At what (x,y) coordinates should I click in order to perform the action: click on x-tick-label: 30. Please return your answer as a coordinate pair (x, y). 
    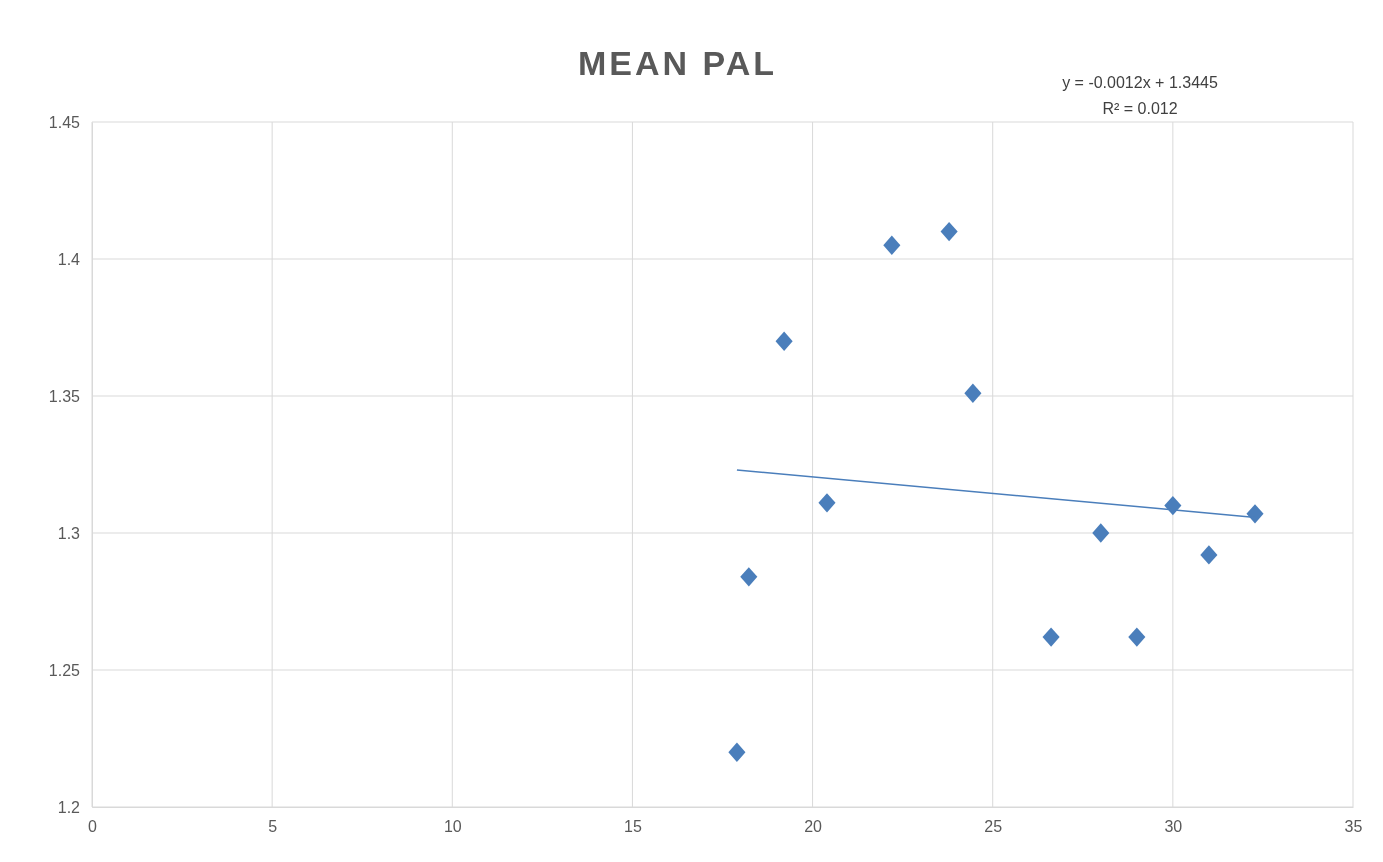
    Looking at the image, I should click on (1173, 827).